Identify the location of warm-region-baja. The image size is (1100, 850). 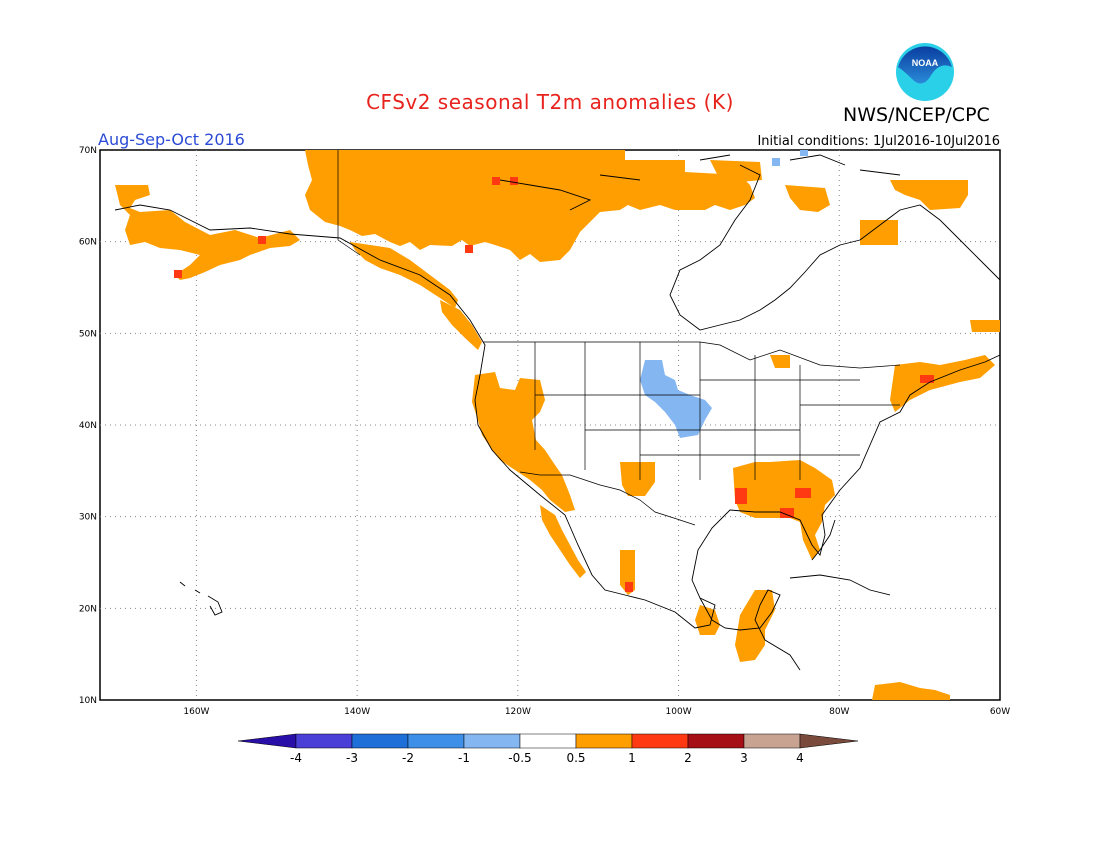
(563, 541).